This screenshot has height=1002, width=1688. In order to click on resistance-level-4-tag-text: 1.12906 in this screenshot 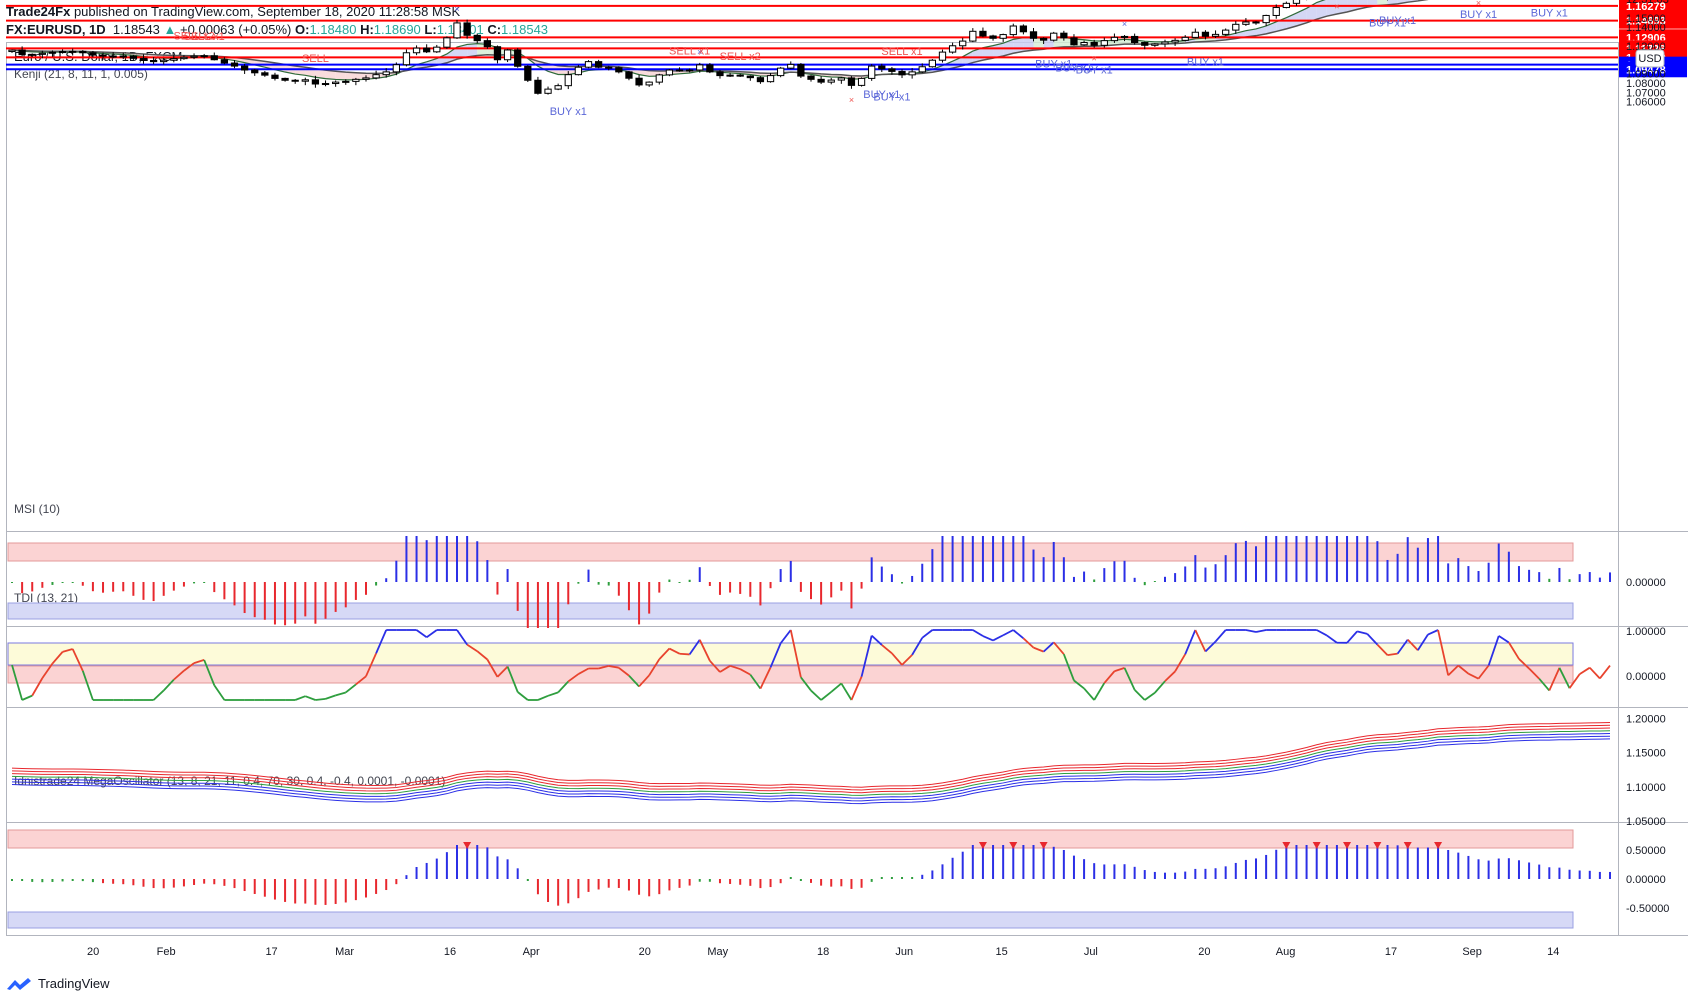, I will do `click(1646, 38)`.